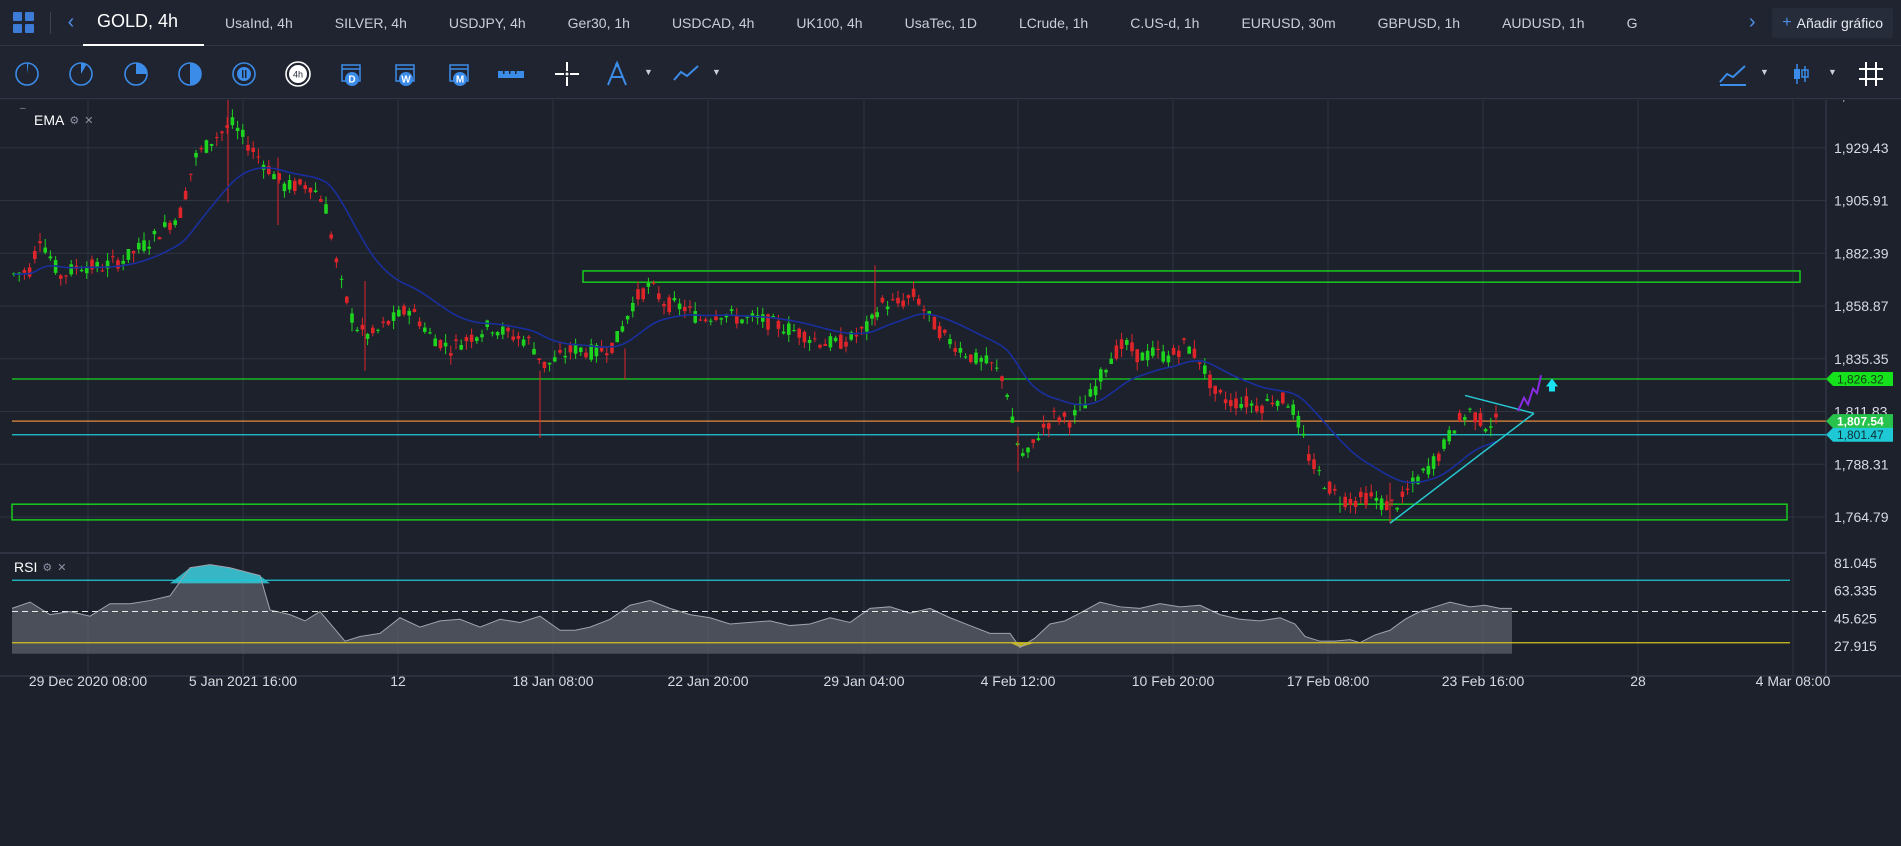 Image resolution: width=1901 pixels, height=846 pixels. Describe the element at coordinates (686, 74) in the screenshot. I see `line-tool-icon` at that location.